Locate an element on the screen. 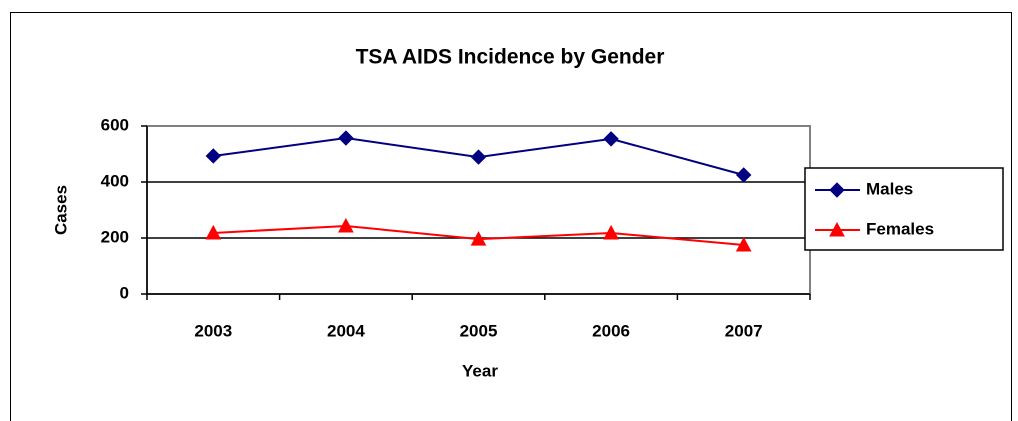 The image size is (1018, 421). x-tick-label: 2005 is located at coordinates (479, 330).